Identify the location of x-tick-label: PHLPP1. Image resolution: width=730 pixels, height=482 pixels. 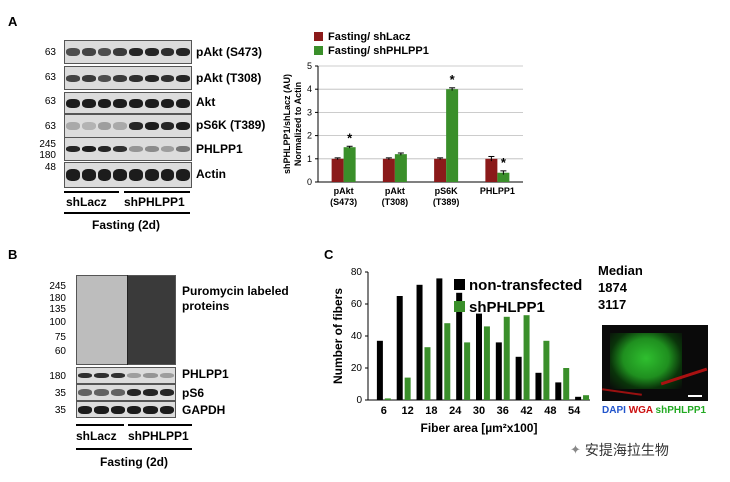
(497, 191).